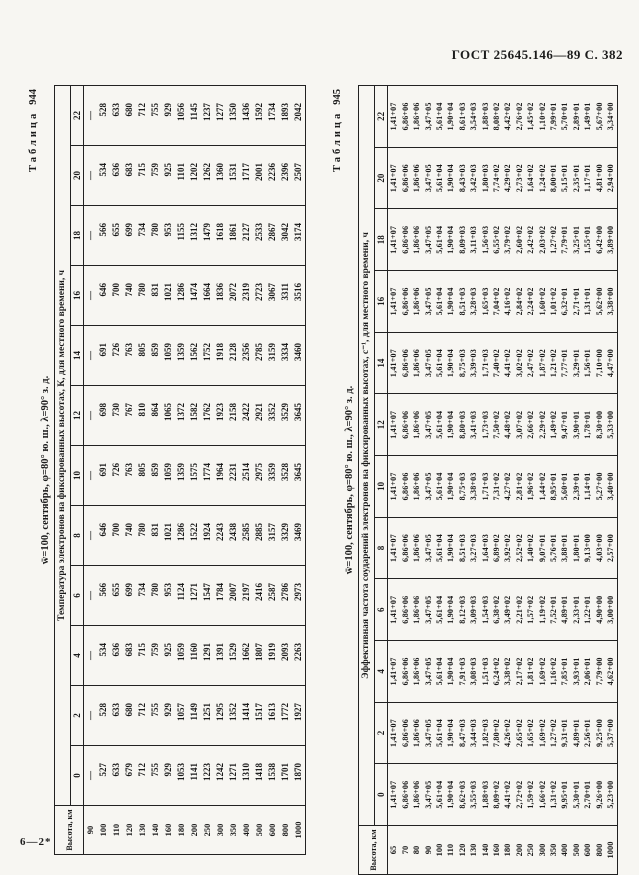  I want to click on value-cell: 780, so click(143, 295).